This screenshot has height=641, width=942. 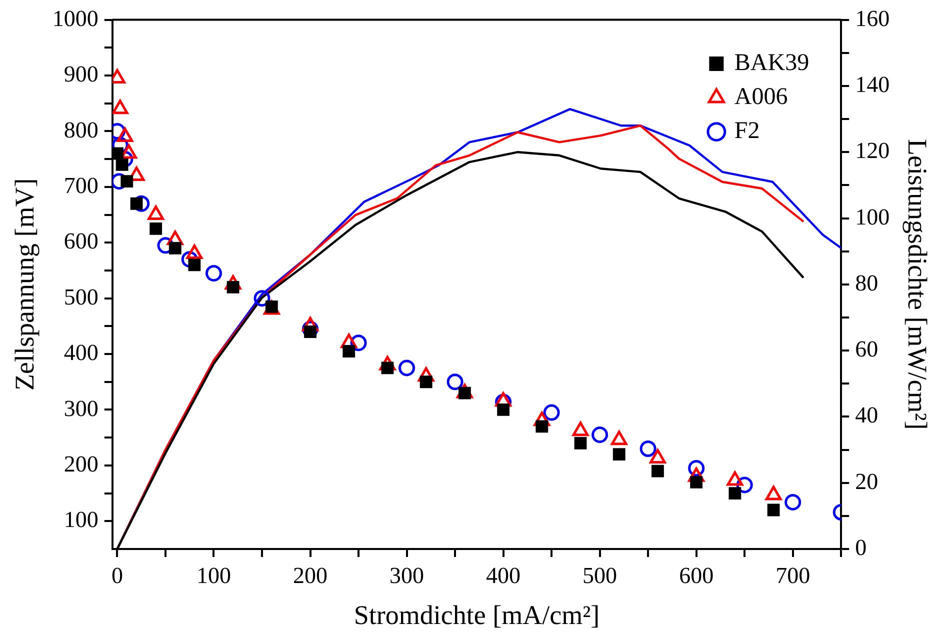 I want to click on y2-axis-title: Leistungsdichte [mW/cm²], so click(x=917, y=284).